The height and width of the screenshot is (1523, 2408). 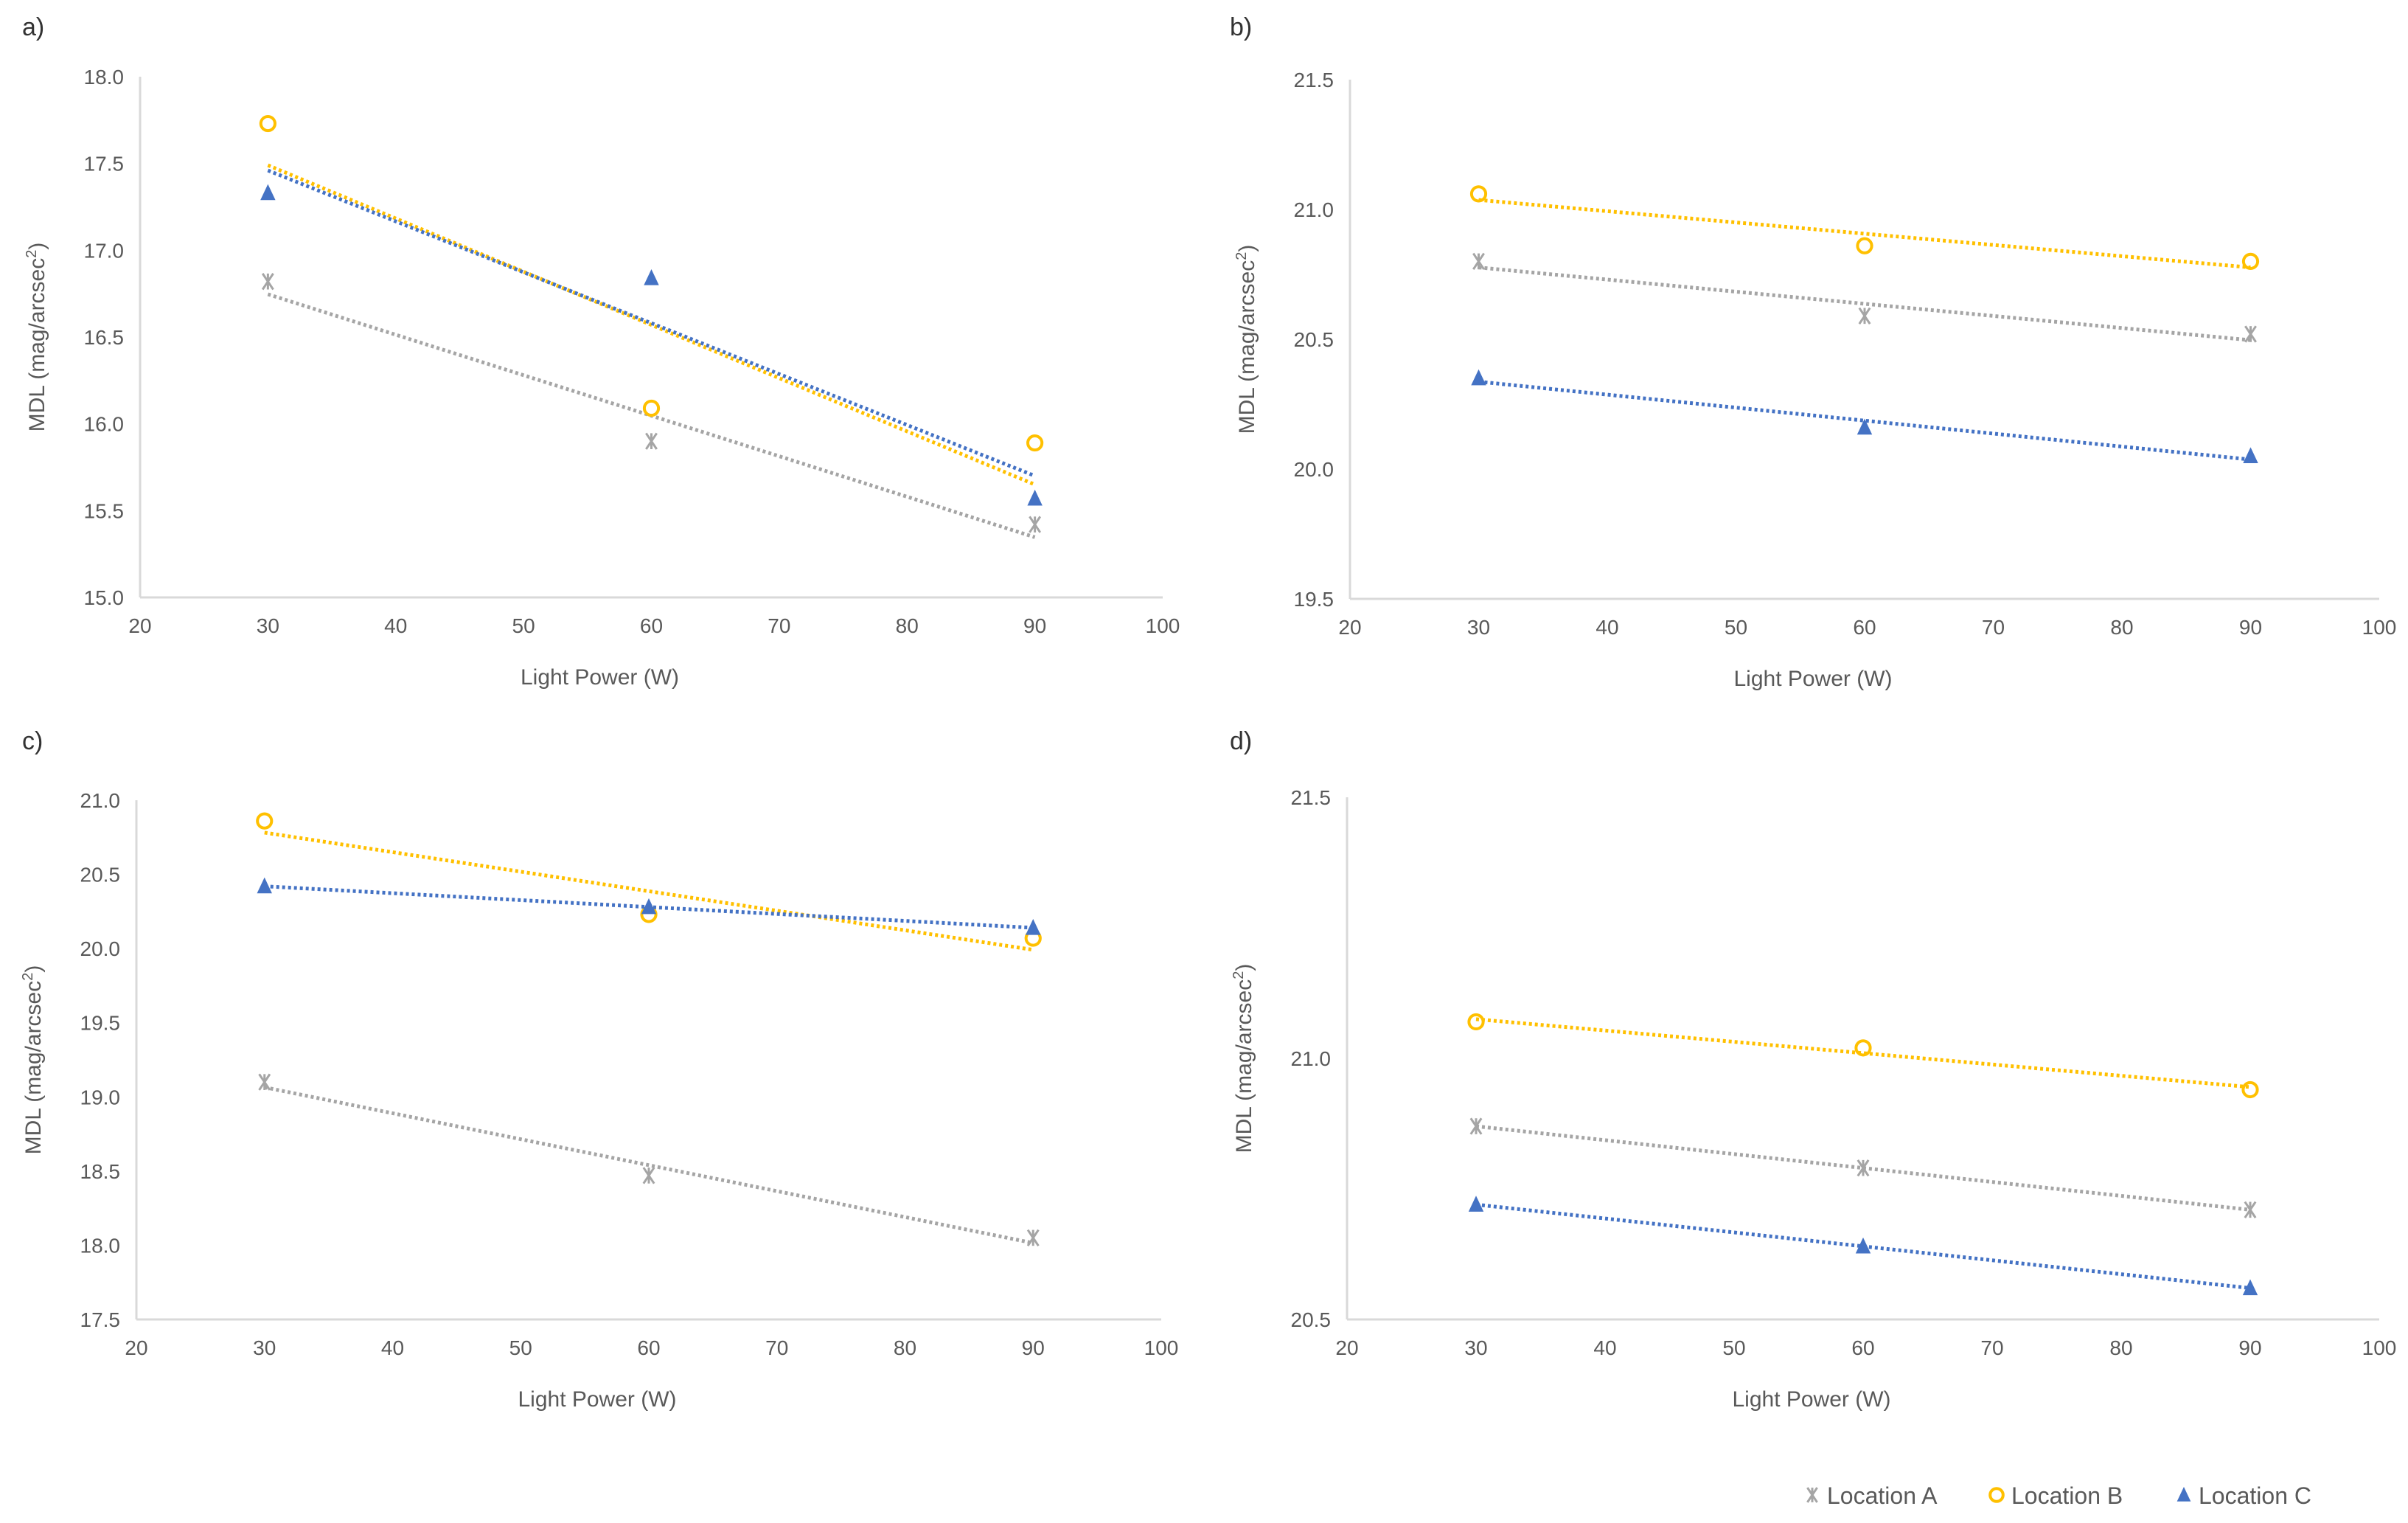 I want to click on y-tick-label: 17.0, so click(x=104, y=251).